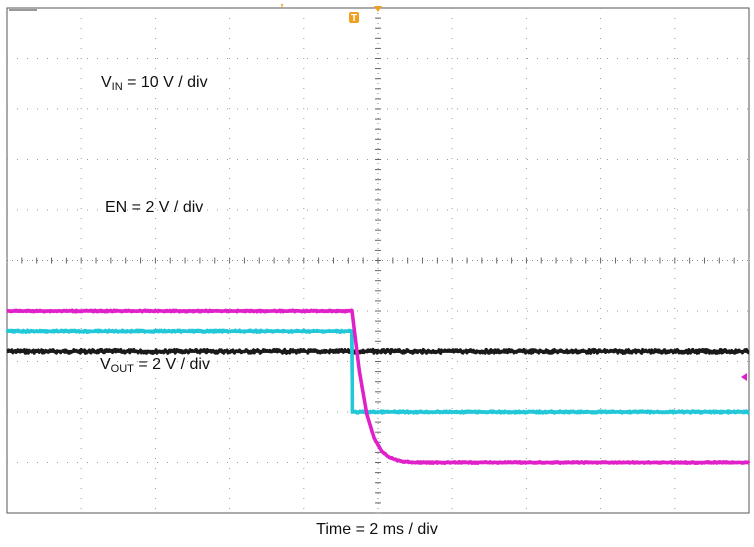  Describe the element at coordinates (744, 377) in the screenshot. I see `ref-level-marker` at that location.